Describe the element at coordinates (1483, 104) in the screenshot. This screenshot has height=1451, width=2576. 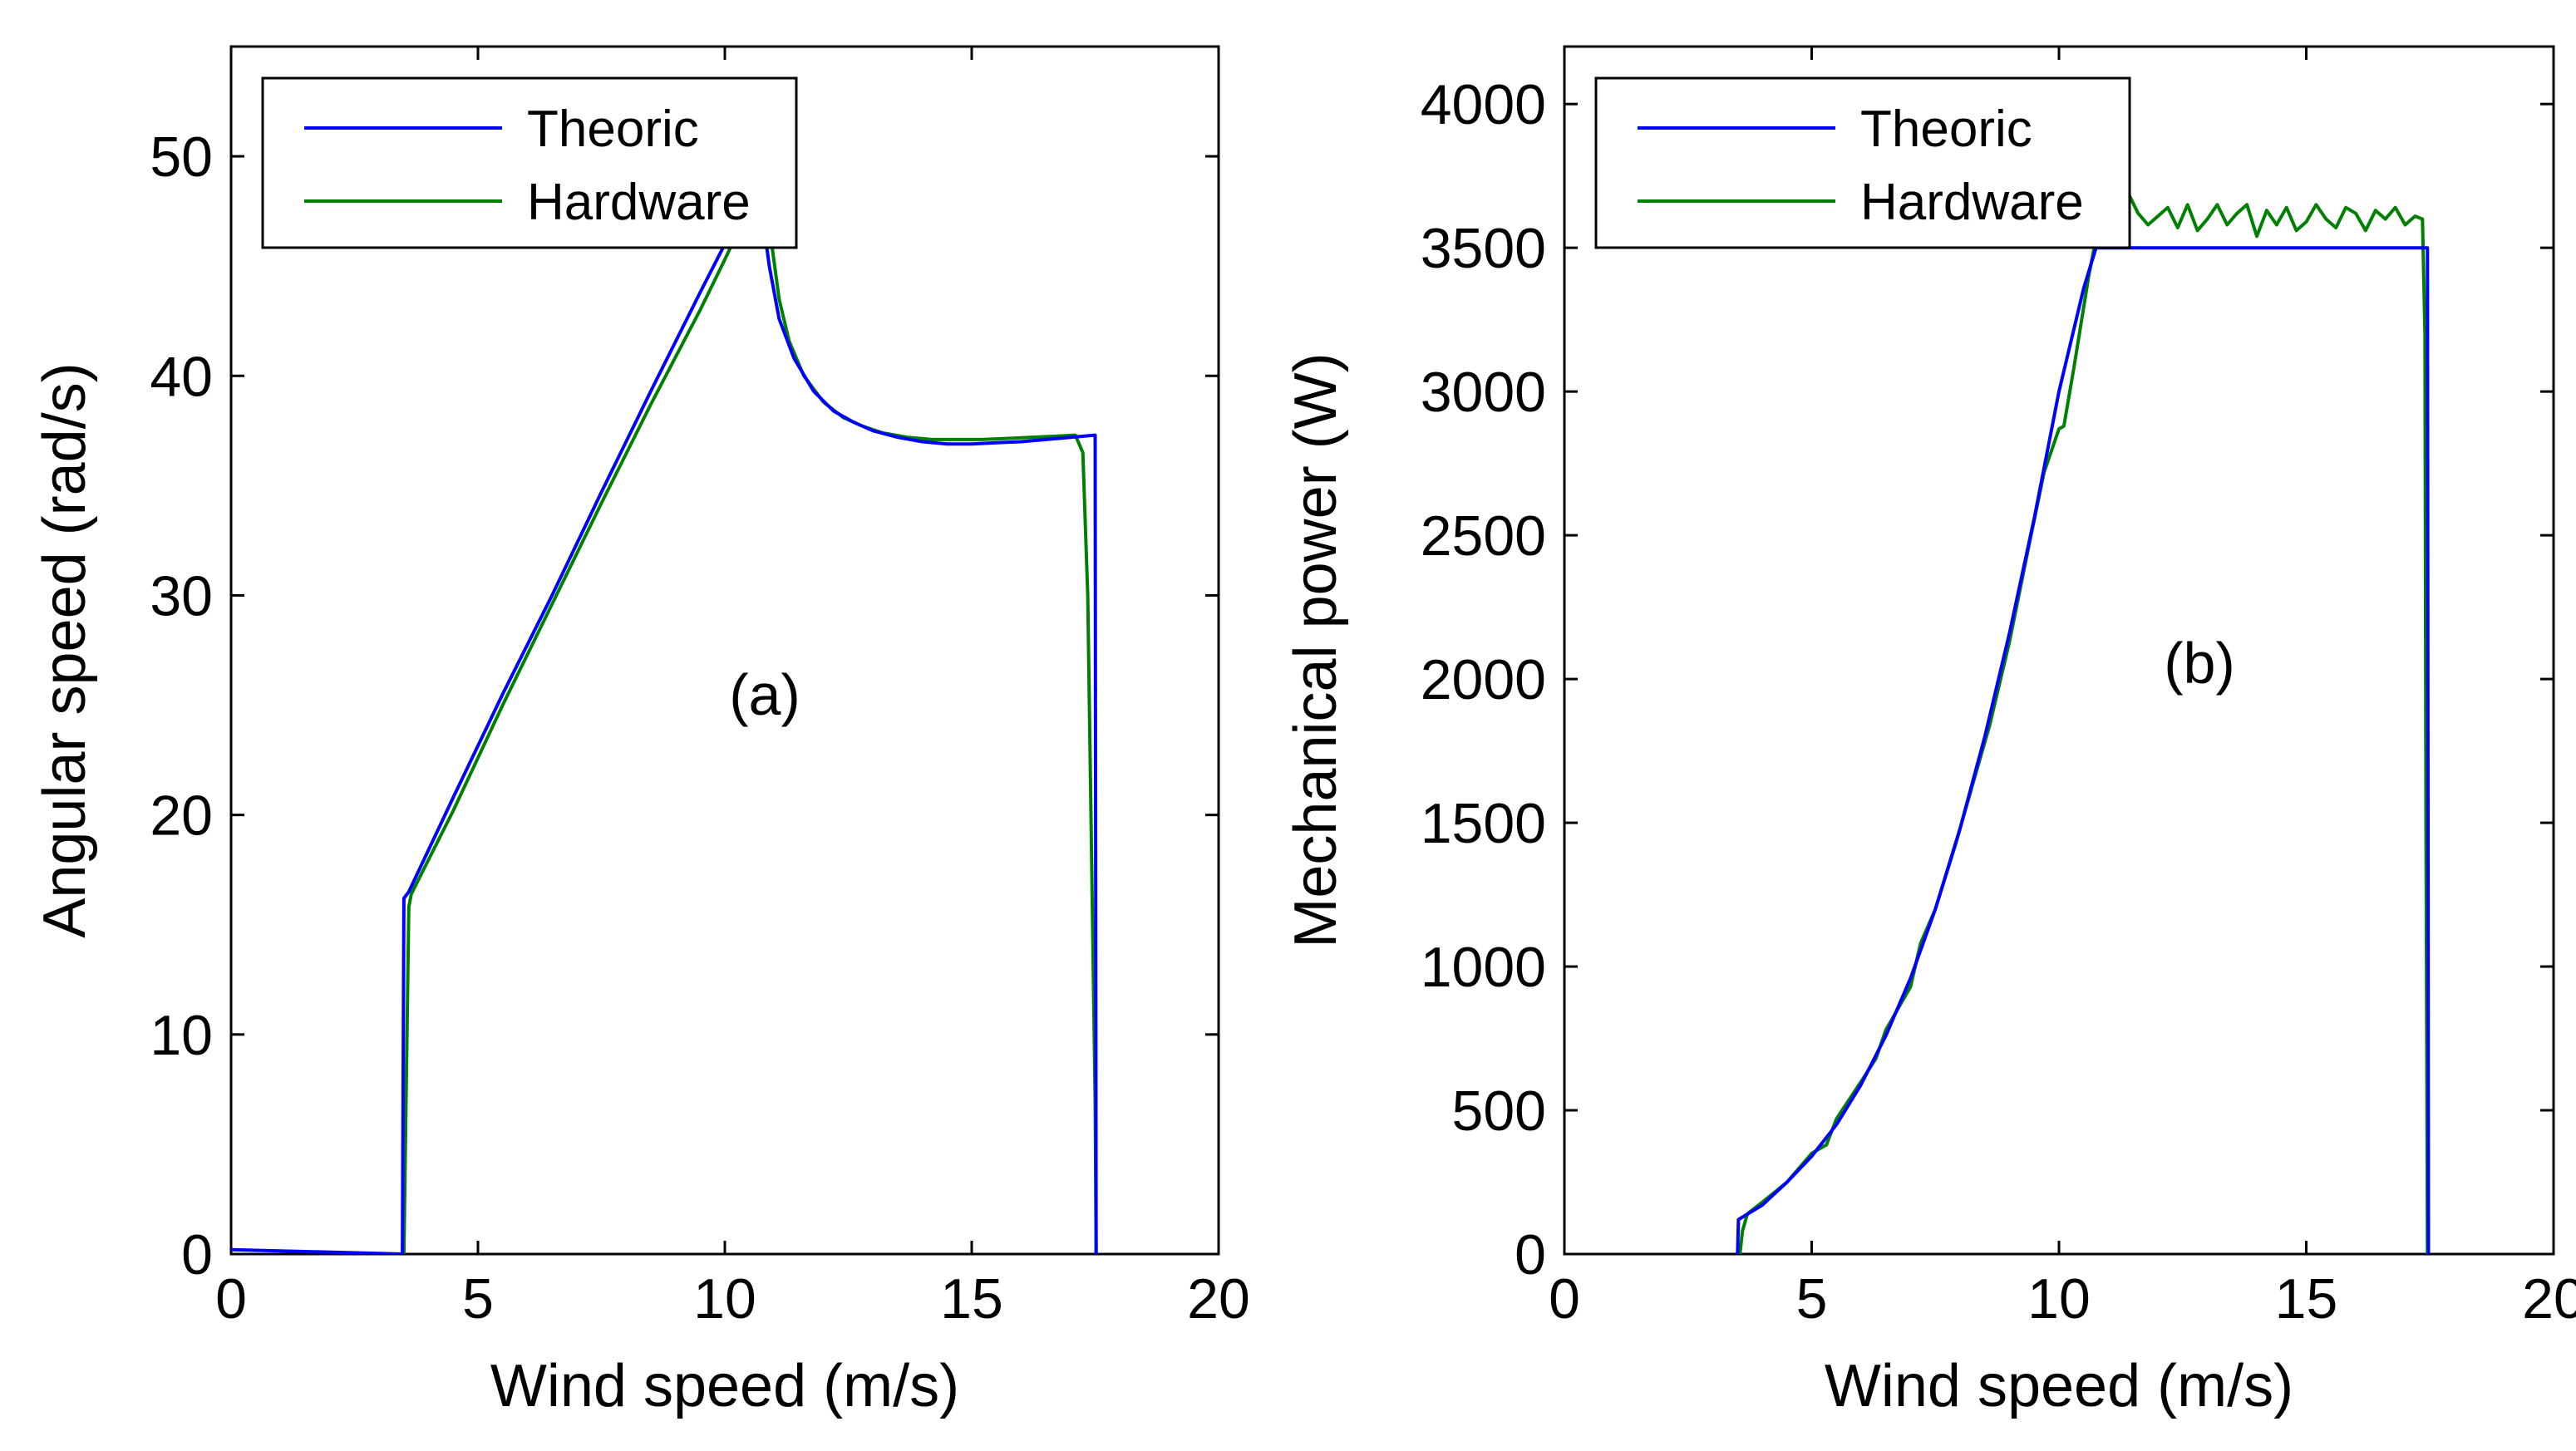
I see `chart2-y-tick-label-8: 4000` at that location.